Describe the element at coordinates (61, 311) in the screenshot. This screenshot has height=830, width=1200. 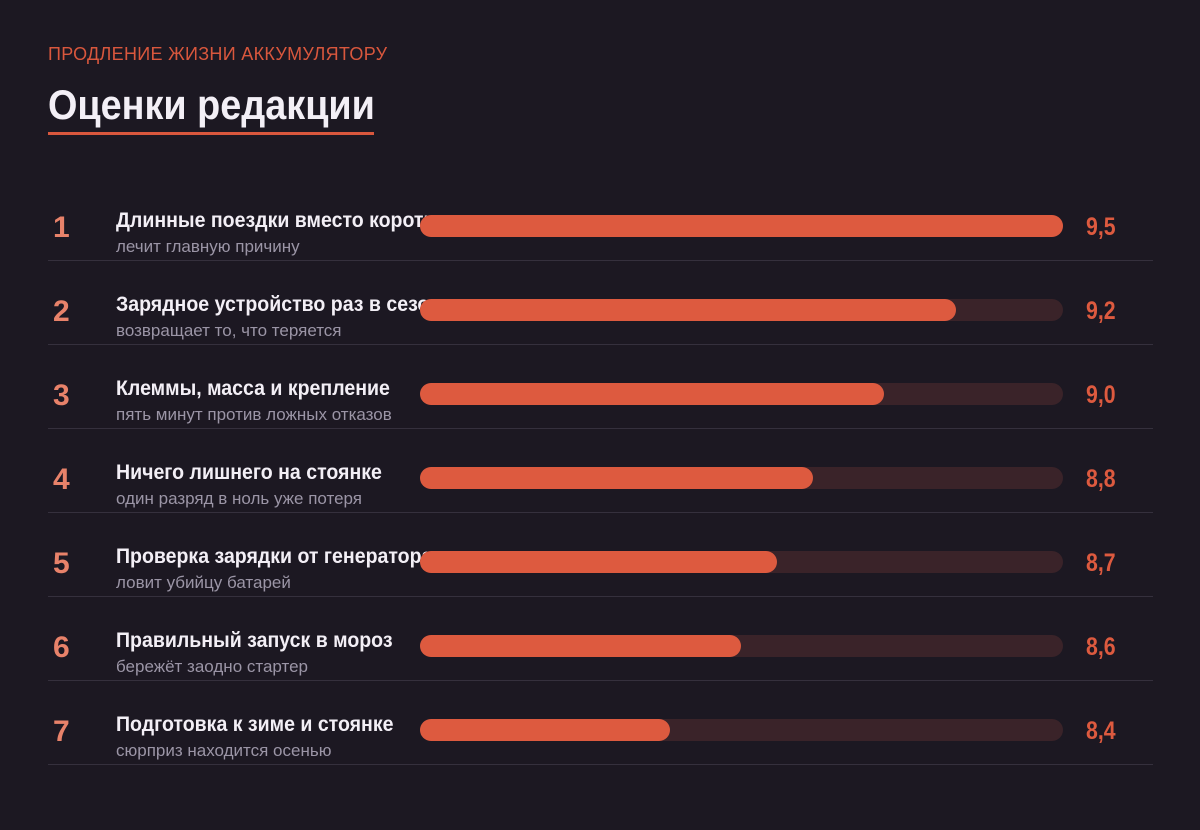
I see `rank-number: 2` at that location.